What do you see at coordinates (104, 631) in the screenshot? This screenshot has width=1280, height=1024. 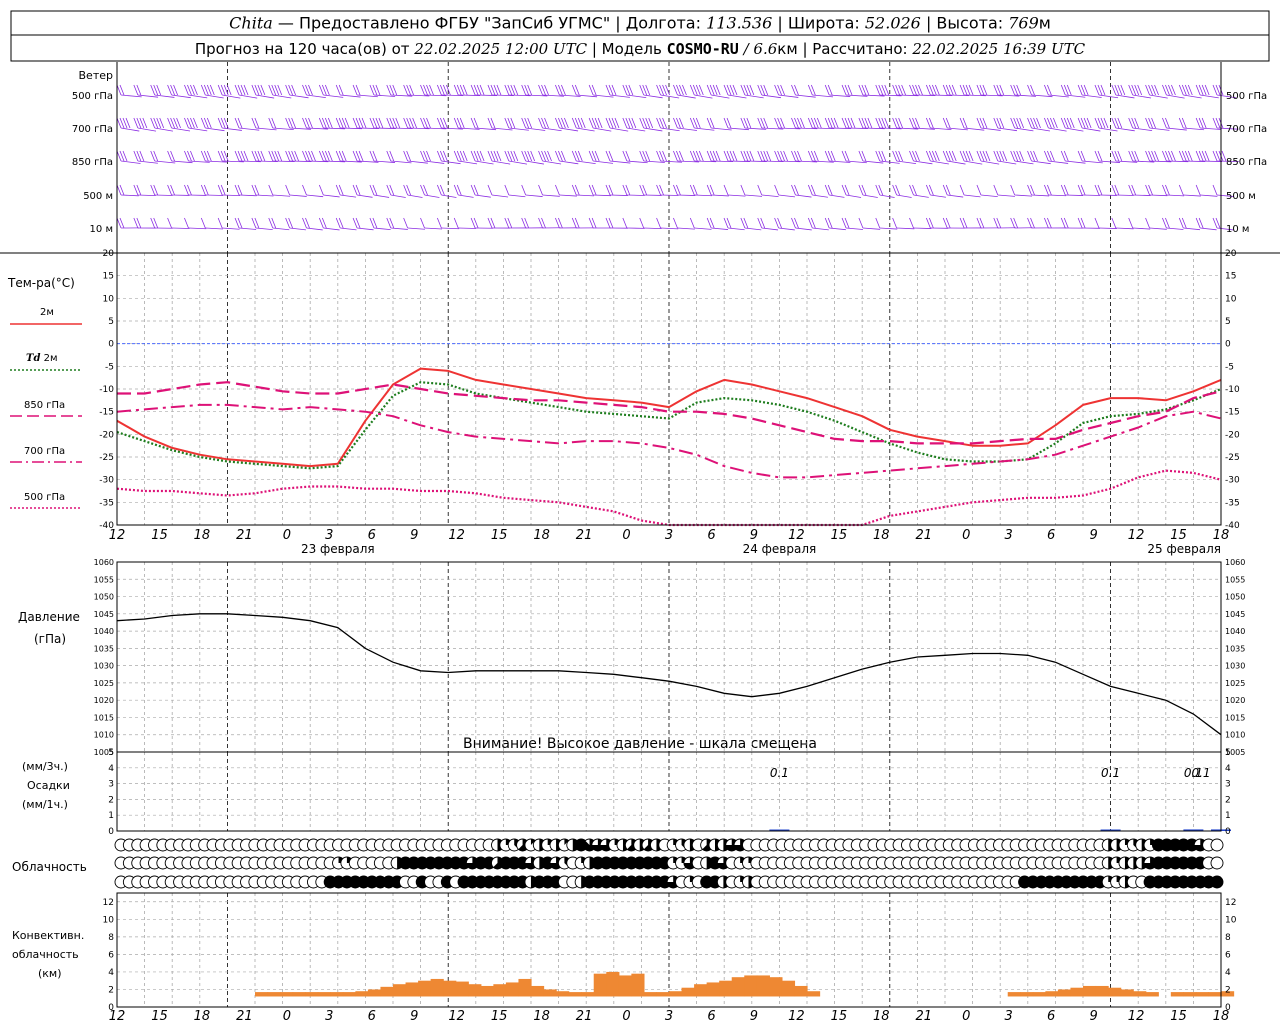 I see `pressure-tick-left: 1040` at bounding box center [104, 631].